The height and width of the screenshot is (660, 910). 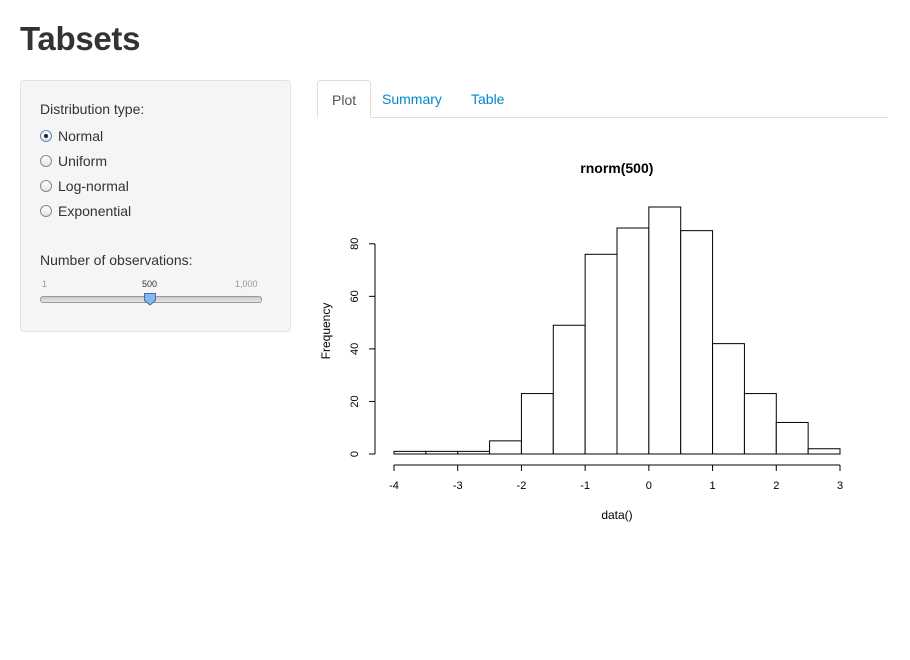 I want to click on x-axis-label: data(), so click(x=616, y=515).